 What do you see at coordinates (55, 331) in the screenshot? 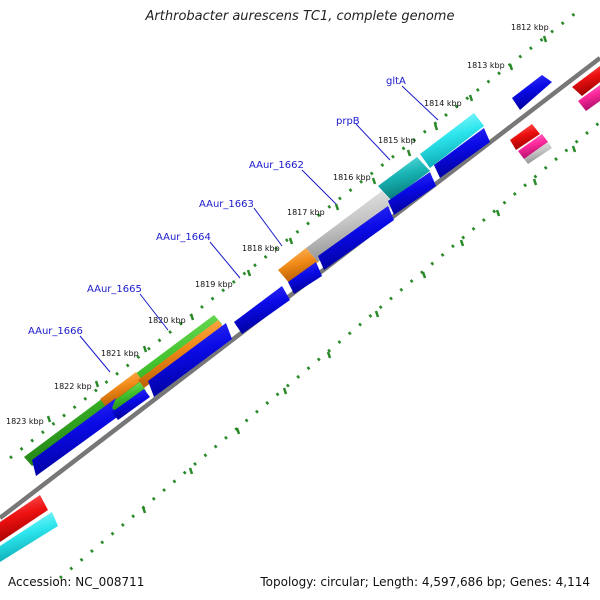
I see `gene-label-AAur_1666: AAur_1666` at bounding box center [55, 331].